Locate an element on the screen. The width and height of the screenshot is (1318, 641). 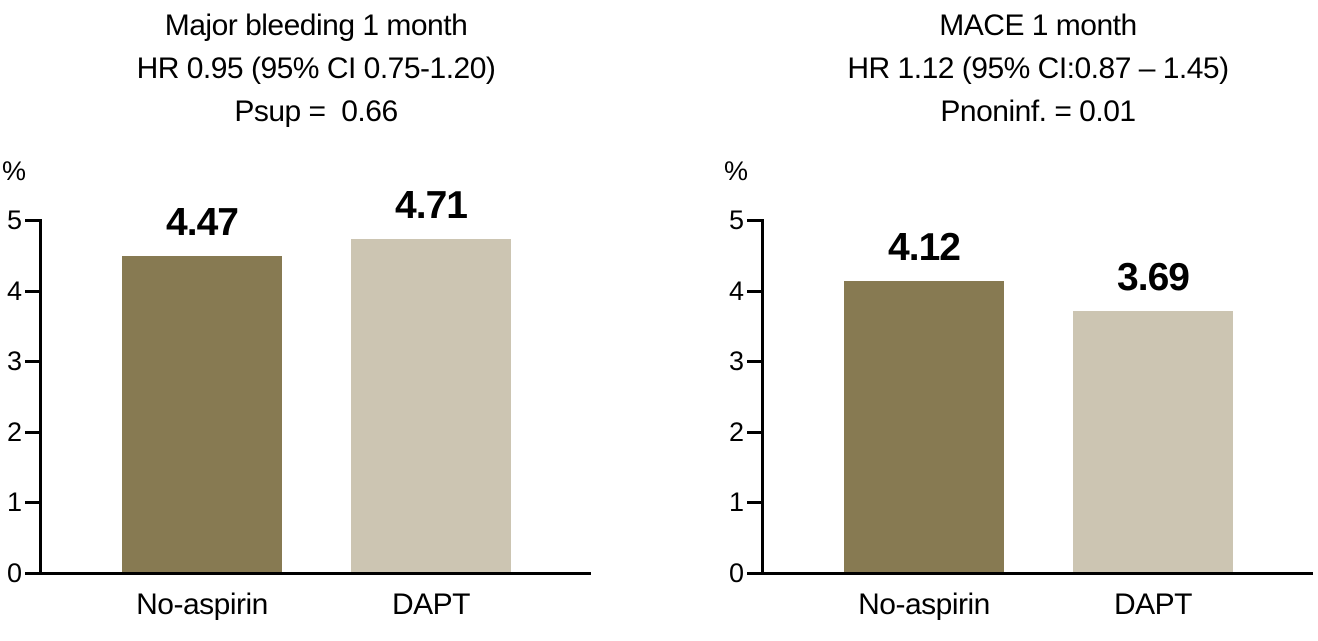
chart-subtitle-pvalue: Psup = 0.66 is located at coordinates (316, 111).